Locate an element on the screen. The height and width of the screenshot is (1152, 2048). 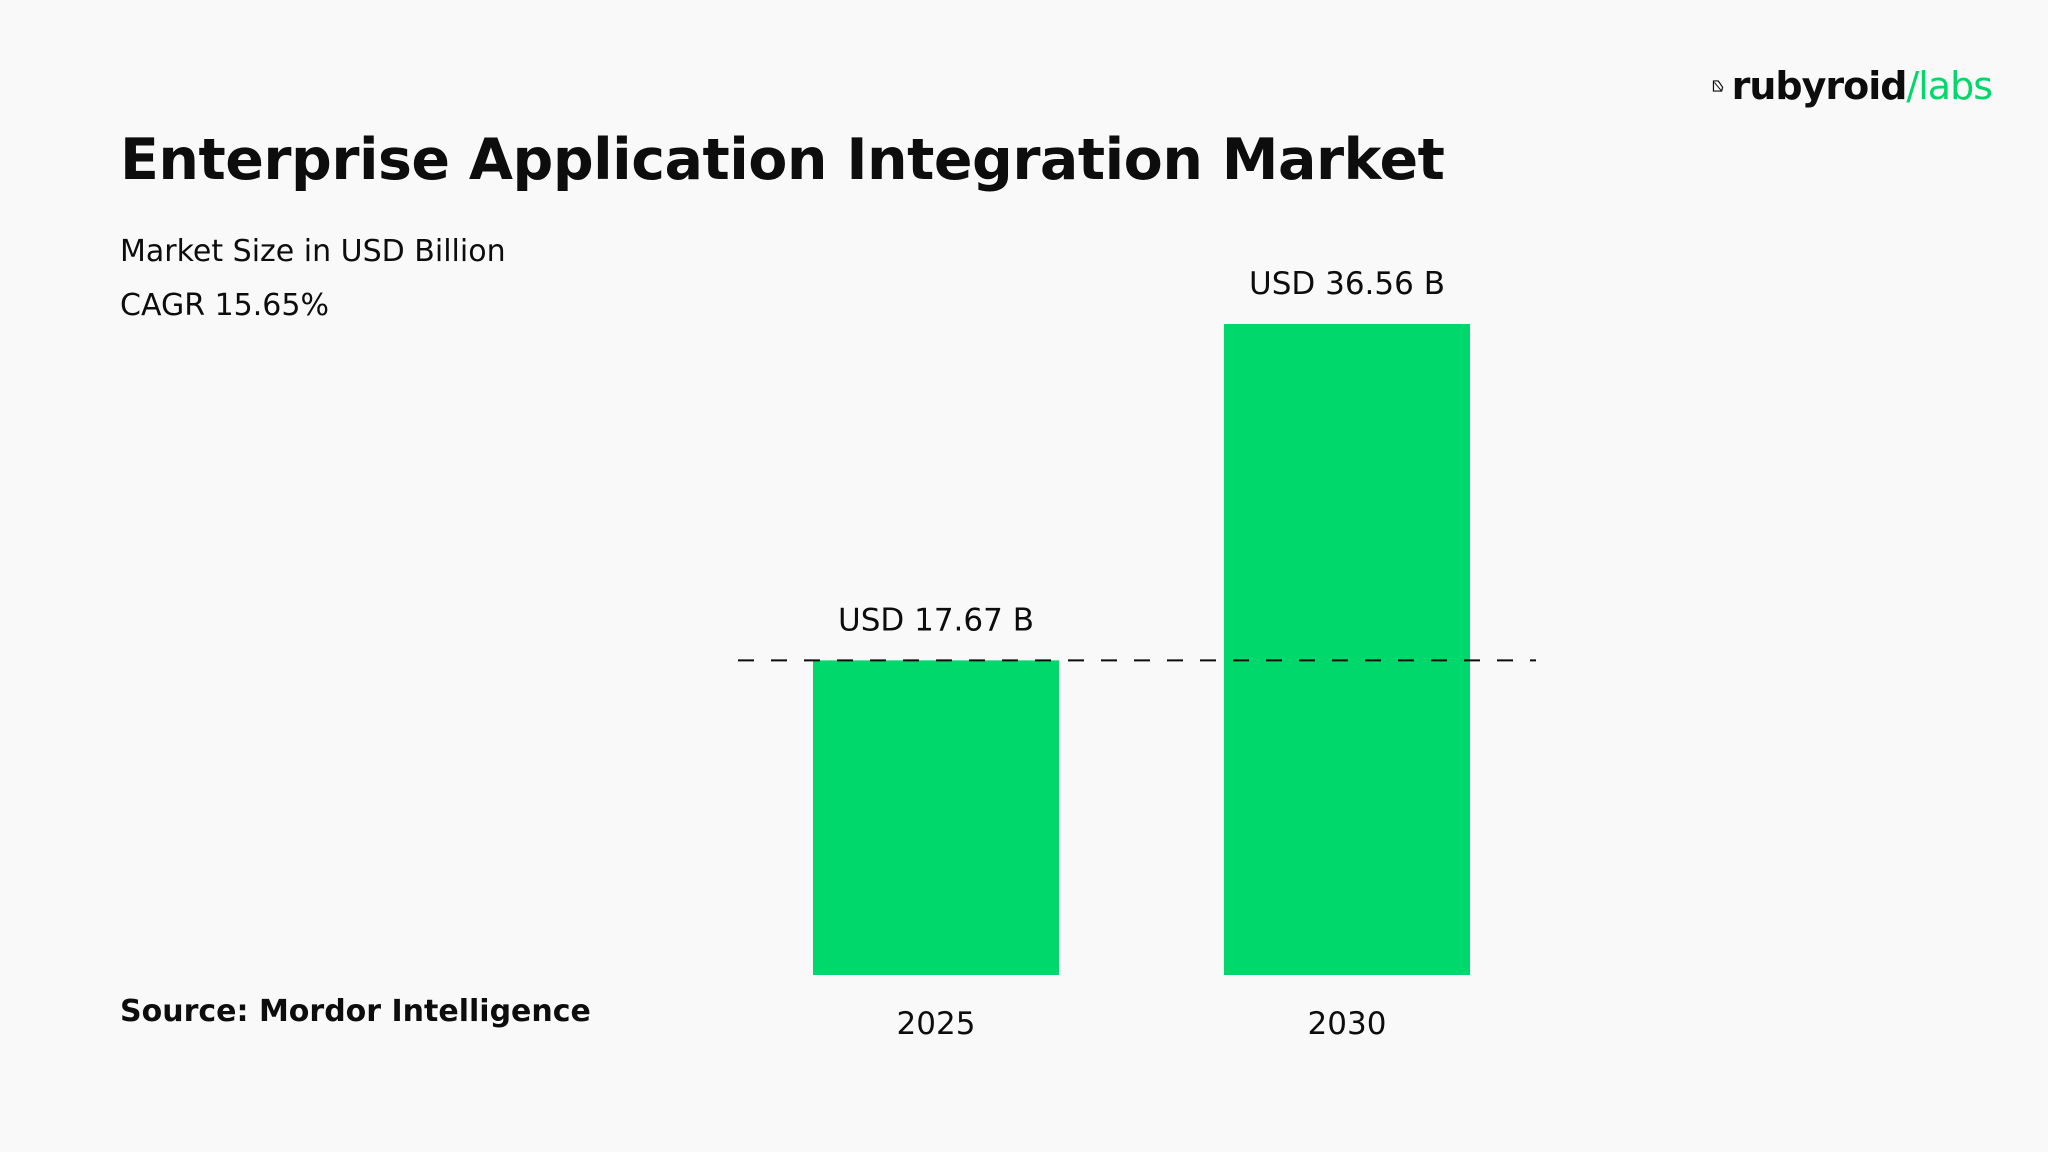
logo-accent: /labs is located at coordinates (1949, 86).